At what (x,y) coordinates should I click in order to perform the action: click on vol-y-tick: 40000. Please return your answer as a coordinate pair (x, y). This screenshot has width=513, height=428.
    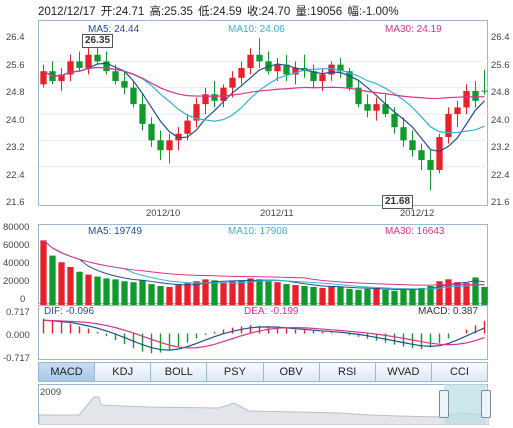
    Looking at the image, I should click on (16, 263).